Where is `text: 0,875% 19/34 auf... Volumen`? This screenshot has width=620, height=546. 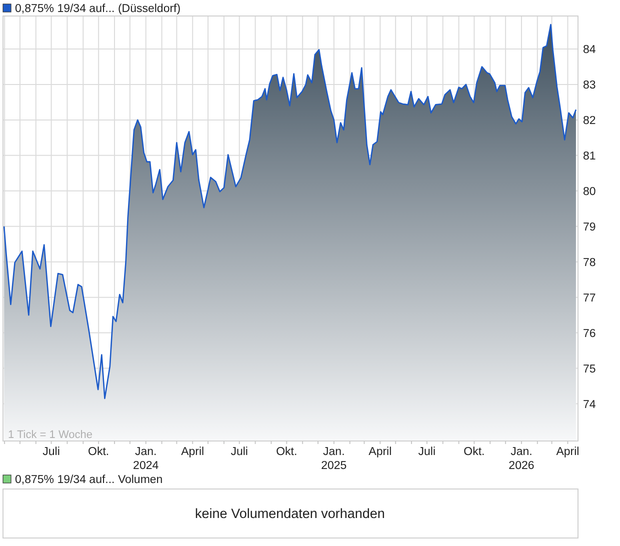
text: 0,875% 19/34 auf... Volumen is located at coordinates (89, 480).